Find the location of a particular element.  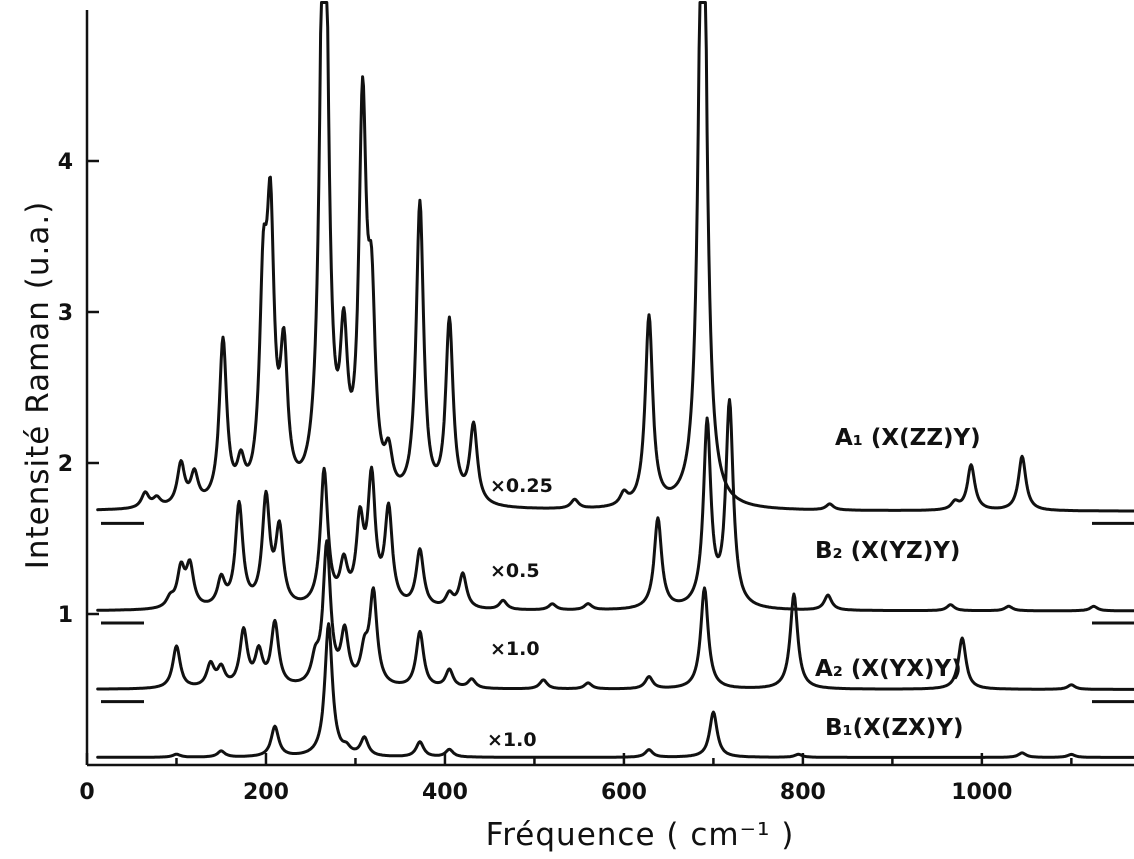

x-axis-title: Fréquence ( cm⁻¹ ) is located at coordinates (640, 835).